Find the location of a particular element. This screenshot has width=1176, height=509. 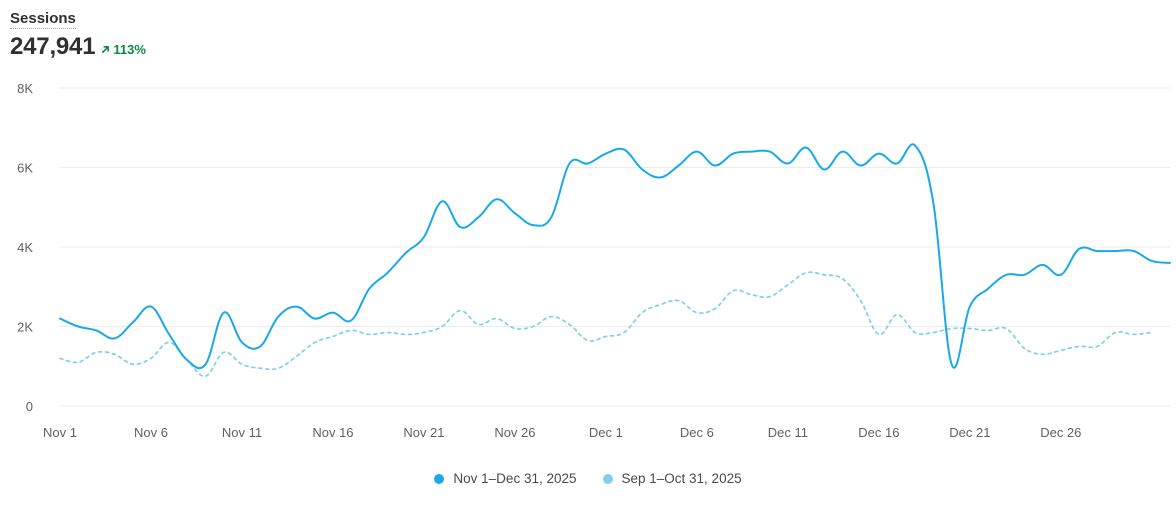

y-axis: 0 2K 4K 6K 8K is located at coordinates (25, 247).